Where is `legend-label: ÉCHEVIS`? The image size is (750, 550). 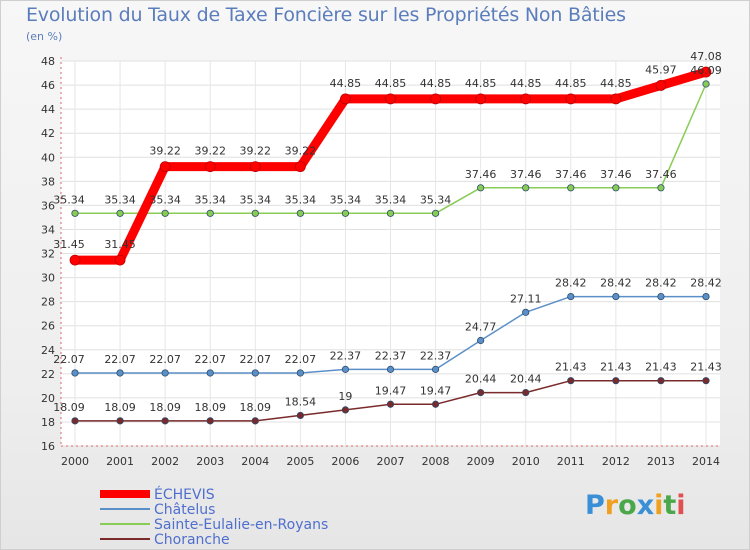
legend-label: ÉCHEVIS is located at coordinates (184, 494).